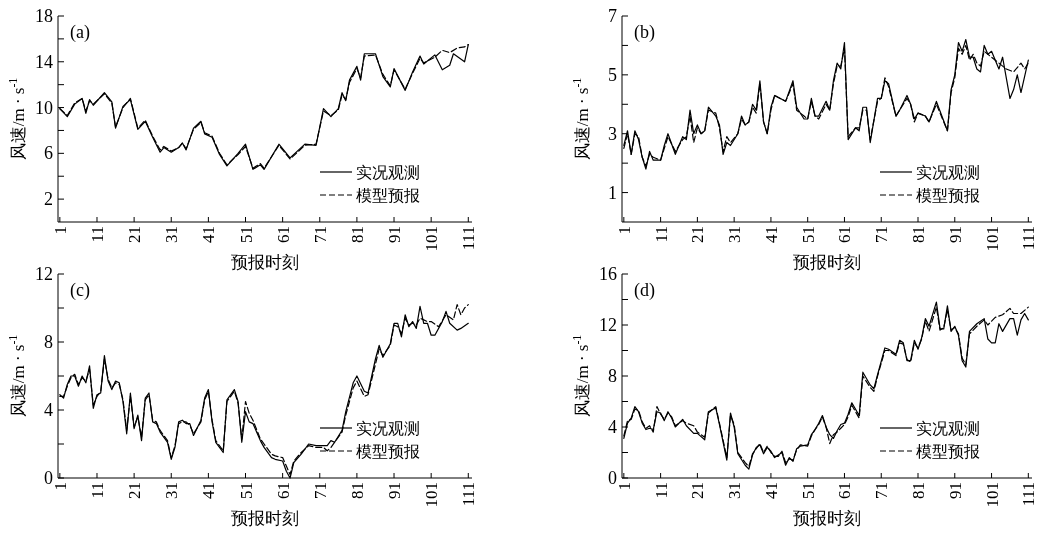 The width and height of the screenshot is (1046, 533). What do you see at coordinates (80, 290) in the screenshot?
I see `chart-title: (c)` at bounding box center [80, 290].